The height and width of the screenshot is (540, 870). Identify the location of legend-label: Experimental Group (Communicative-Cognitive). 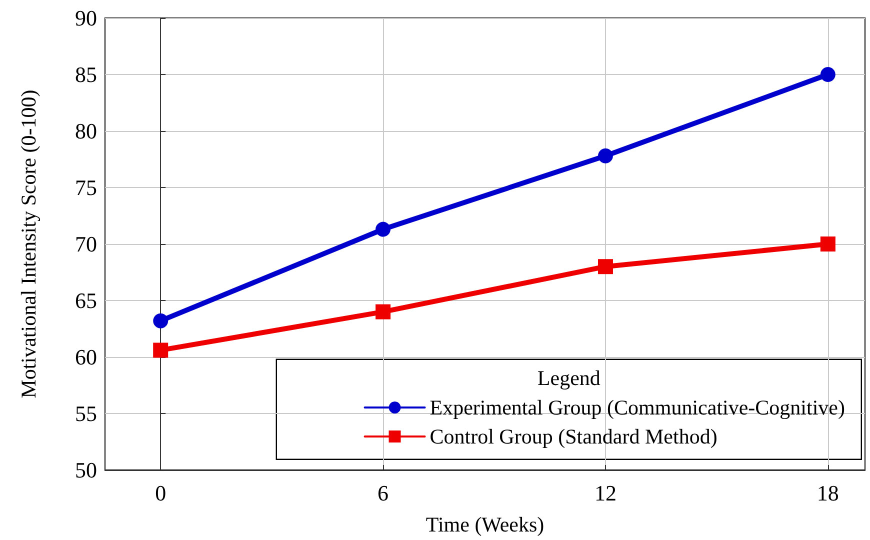
(638, 408).